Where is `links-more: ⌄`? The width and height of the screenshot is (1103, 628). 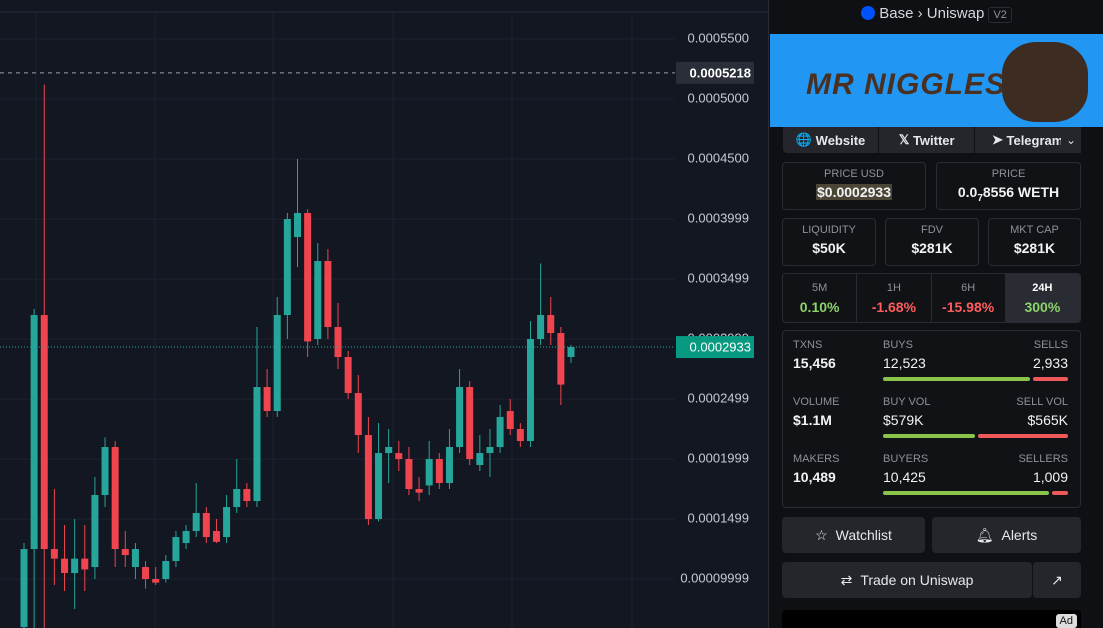 links-more: ⌄ is located at coordinates (1071, 140).